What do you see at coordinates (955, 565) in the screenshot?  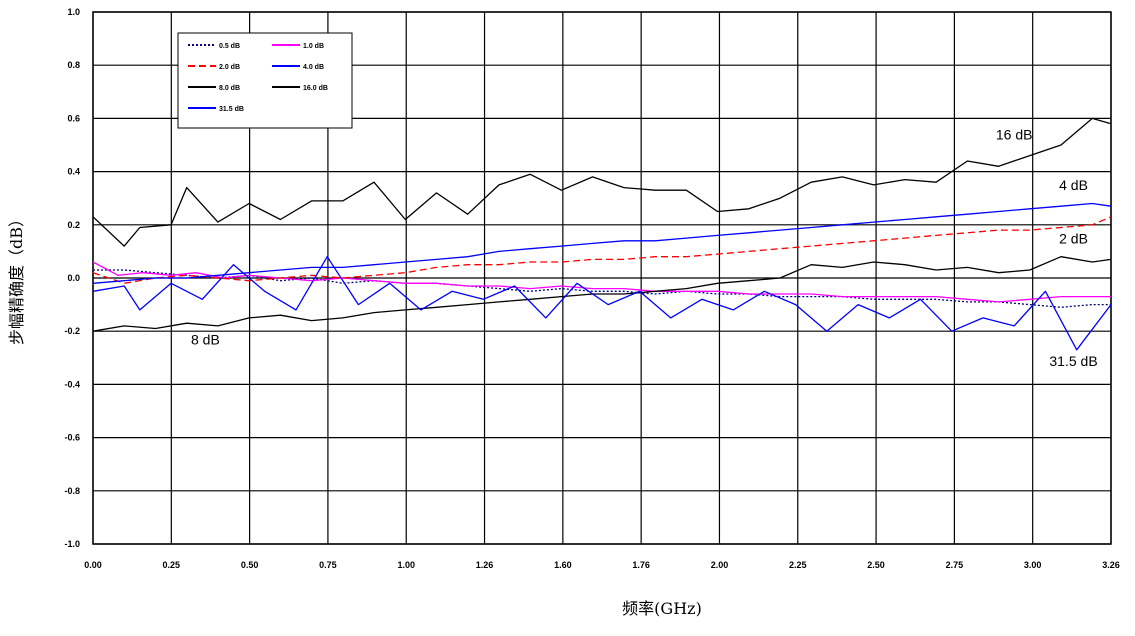 I see `x-tick-label: 2.75` at bounding box center [955, 565].